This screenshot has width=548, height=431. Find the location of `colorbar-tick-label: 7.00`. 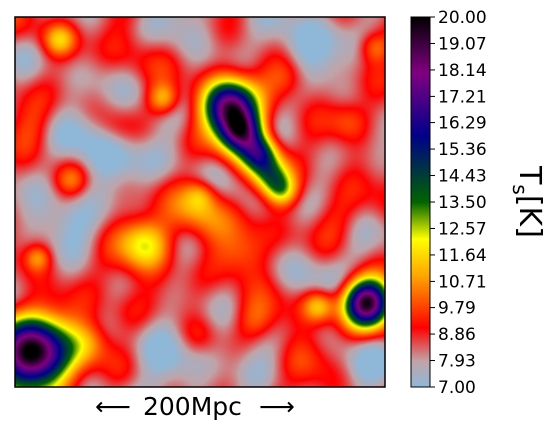

colorbar-tick-label: 7.00 is located at coordinates (457, 388).